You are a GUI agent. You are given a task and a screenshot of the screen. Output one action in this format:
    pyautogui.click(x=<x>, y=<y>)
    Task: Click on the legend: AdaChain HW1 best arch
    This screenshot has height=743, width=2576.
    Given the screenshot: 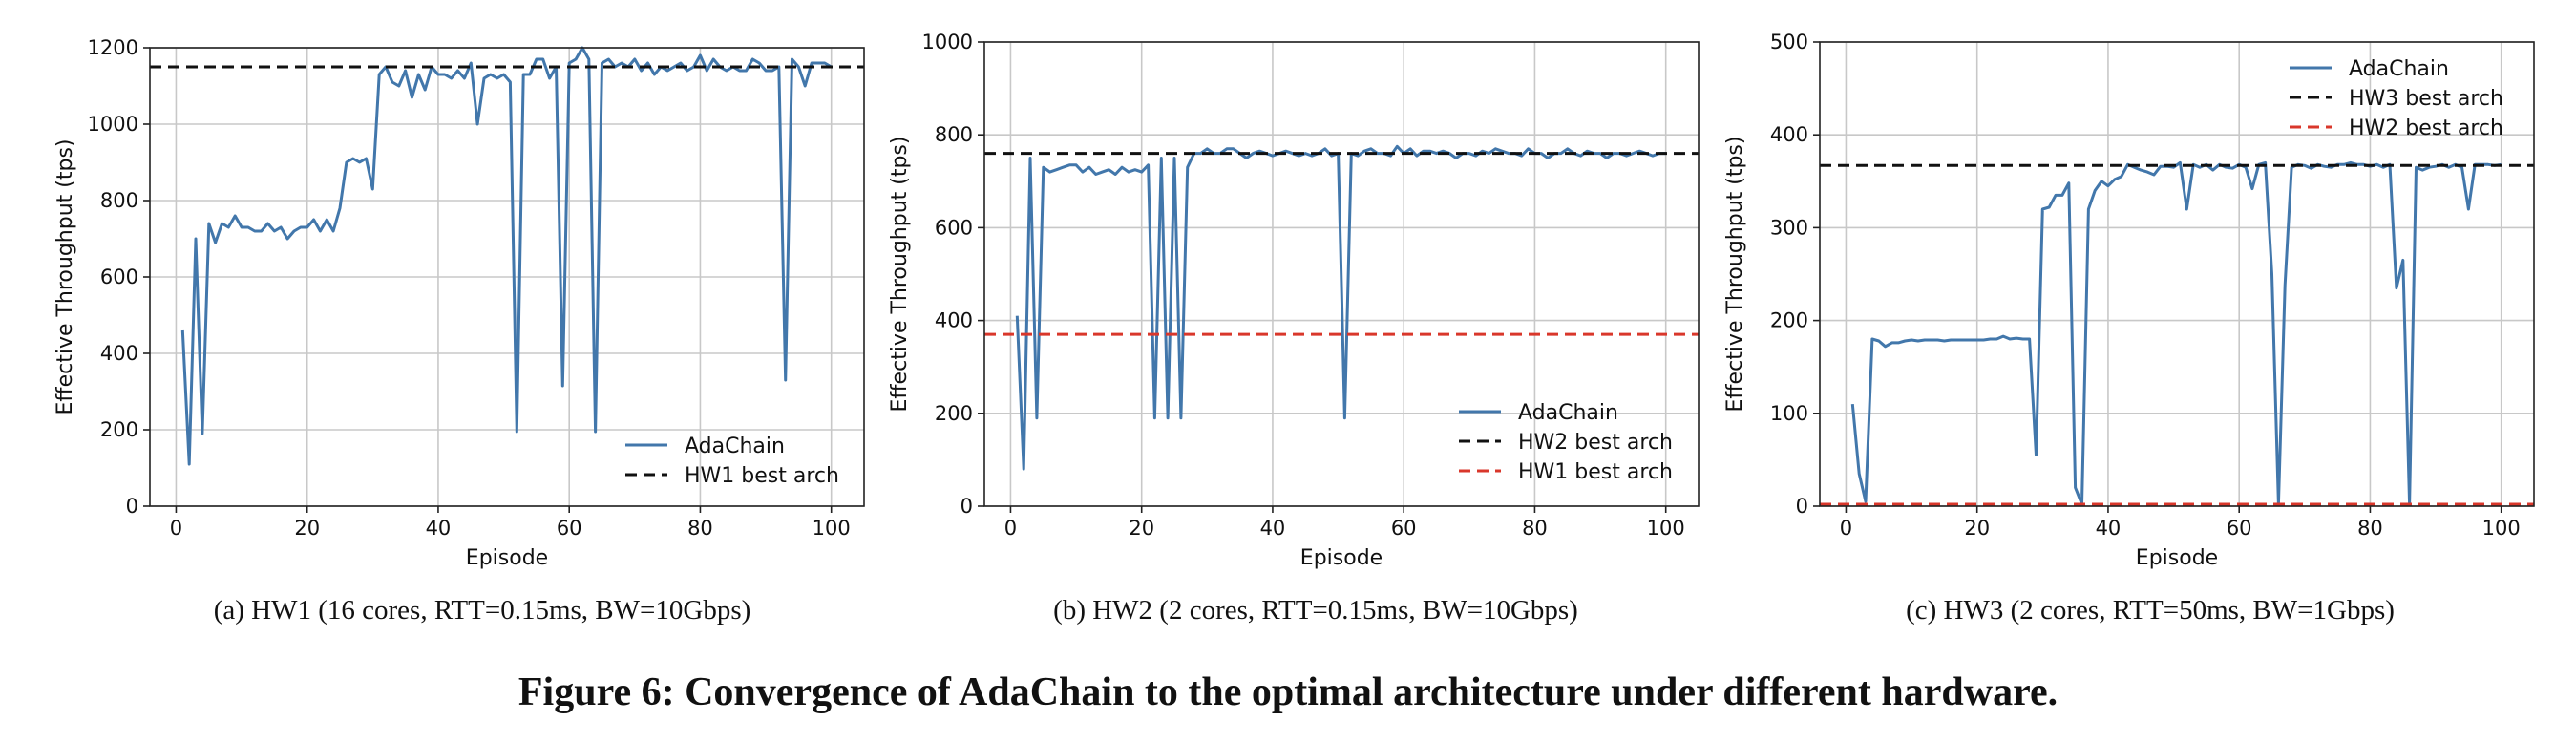 What is the action you would take?
    pyautogui.click(x=732, y=462)
    